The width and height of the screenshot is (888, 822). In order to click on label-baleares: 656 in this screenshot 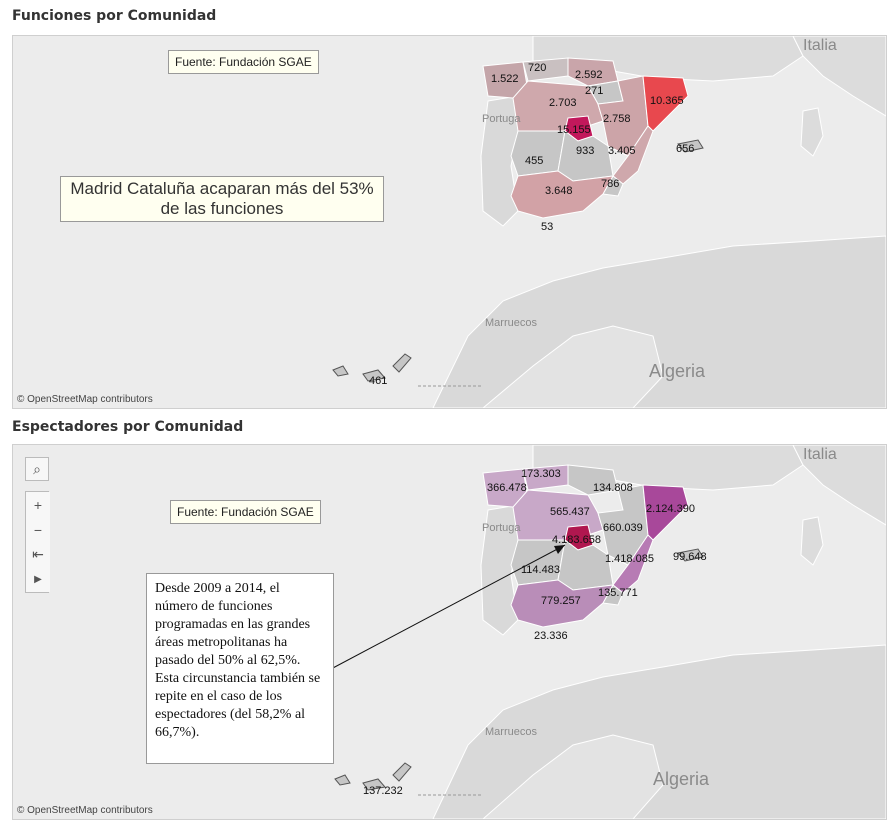, I will do `click(685, 149)`.